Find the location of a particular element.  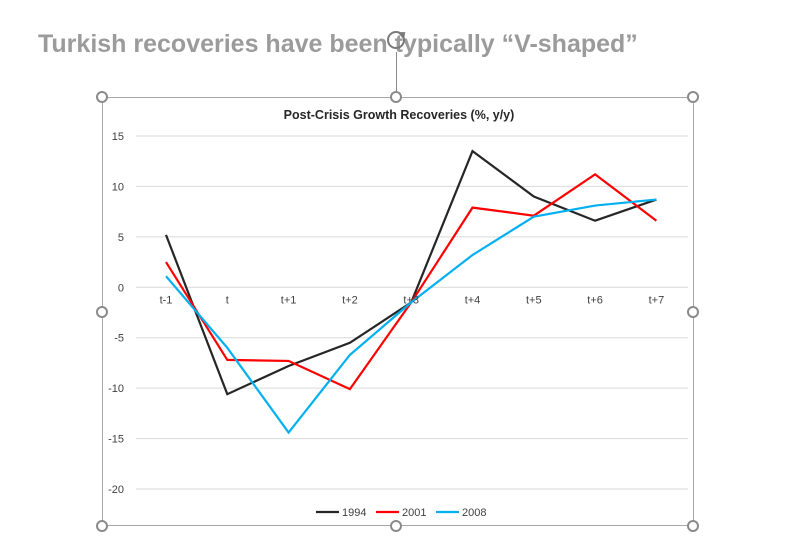

resize-handle-top-center is located at coordinates (396, 97).